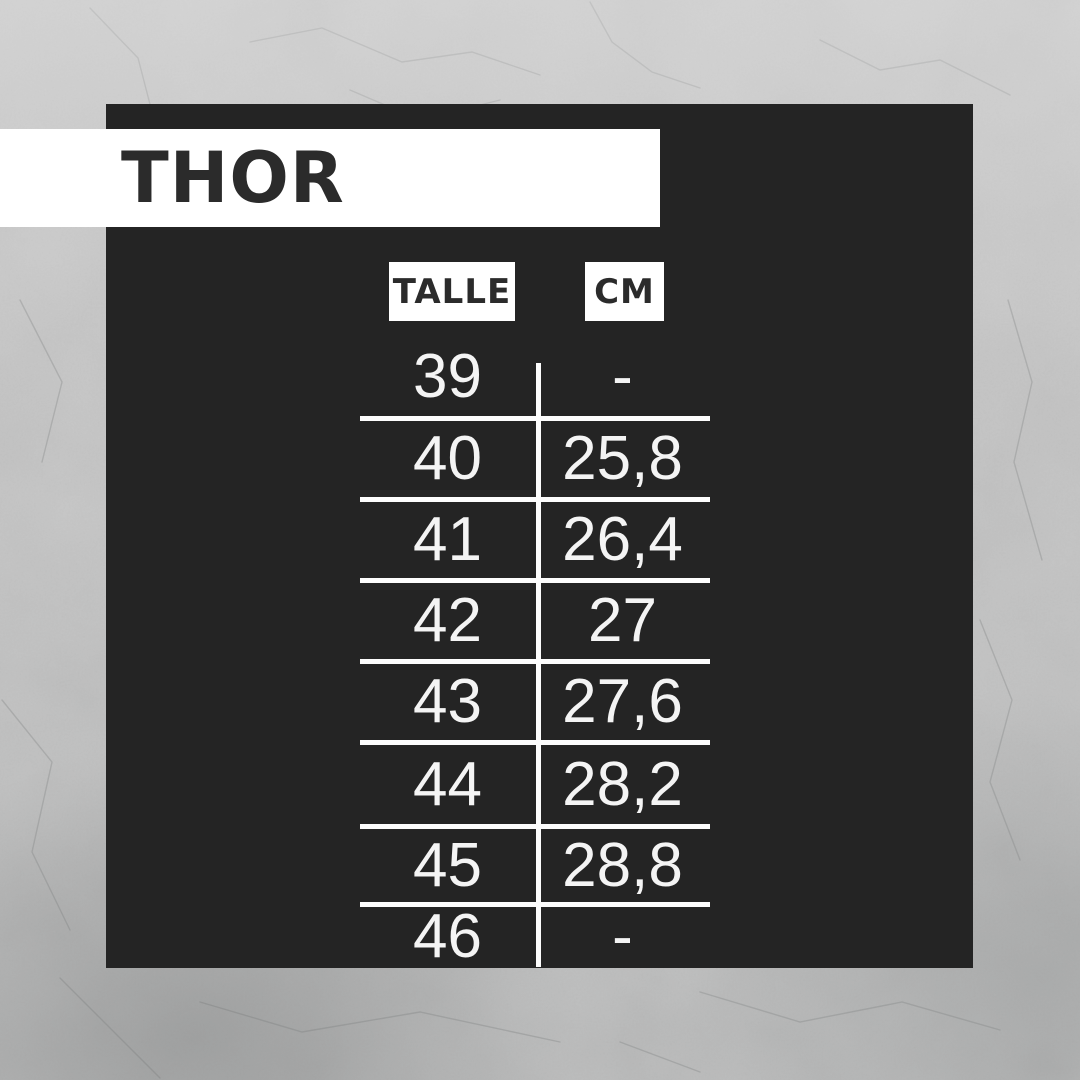 The height and width of the screenshot is (1080, 1080). What do you see at coordinates (447, 376) in the screenshot?
I see `cell-size: 39` at bounding box center [447, 376].